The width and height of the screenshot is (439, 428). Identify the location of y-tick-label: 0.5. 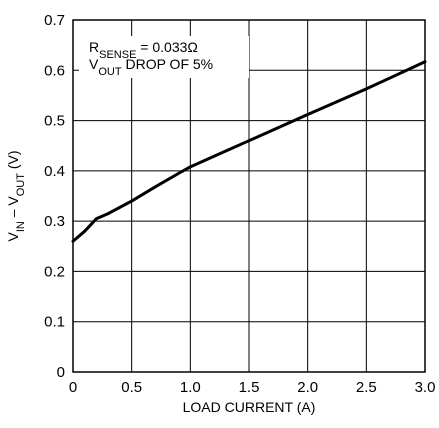
(54, 121).